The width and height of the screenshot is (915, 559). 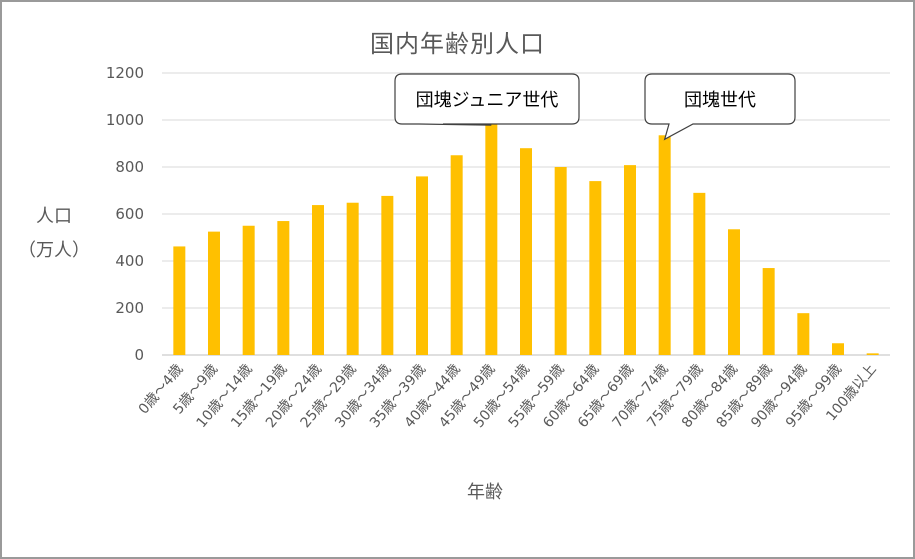 What do you see at coordinates (139, 355) in the screenshot?
I see `y-tick-label: 0` at bounding box center [139, 355].